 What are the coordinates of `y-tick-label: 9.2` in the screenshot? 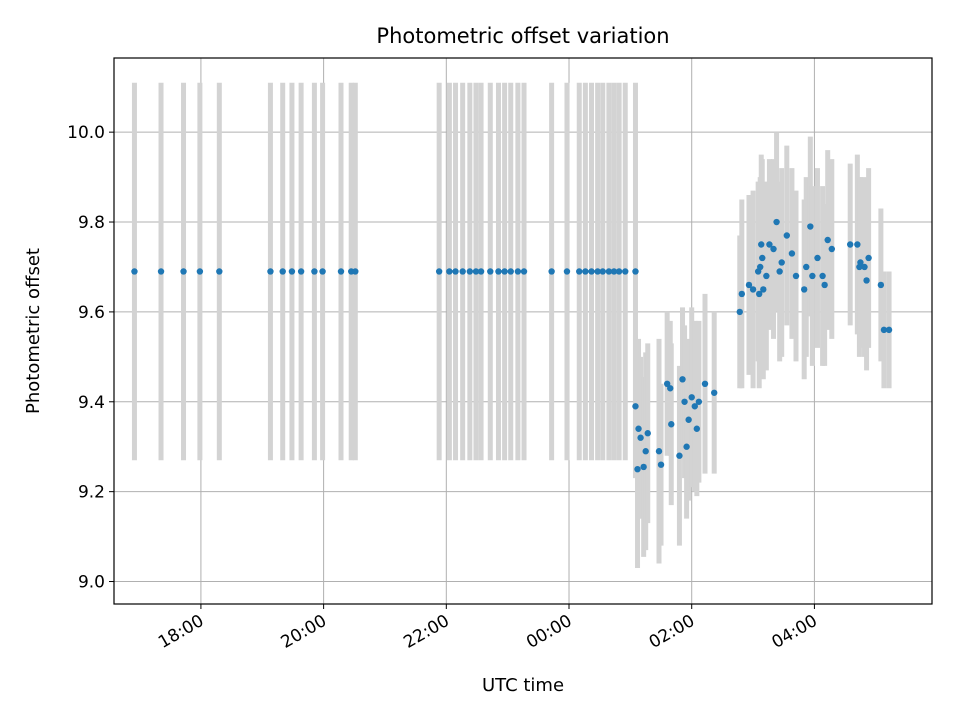 It's located at (91, 493).